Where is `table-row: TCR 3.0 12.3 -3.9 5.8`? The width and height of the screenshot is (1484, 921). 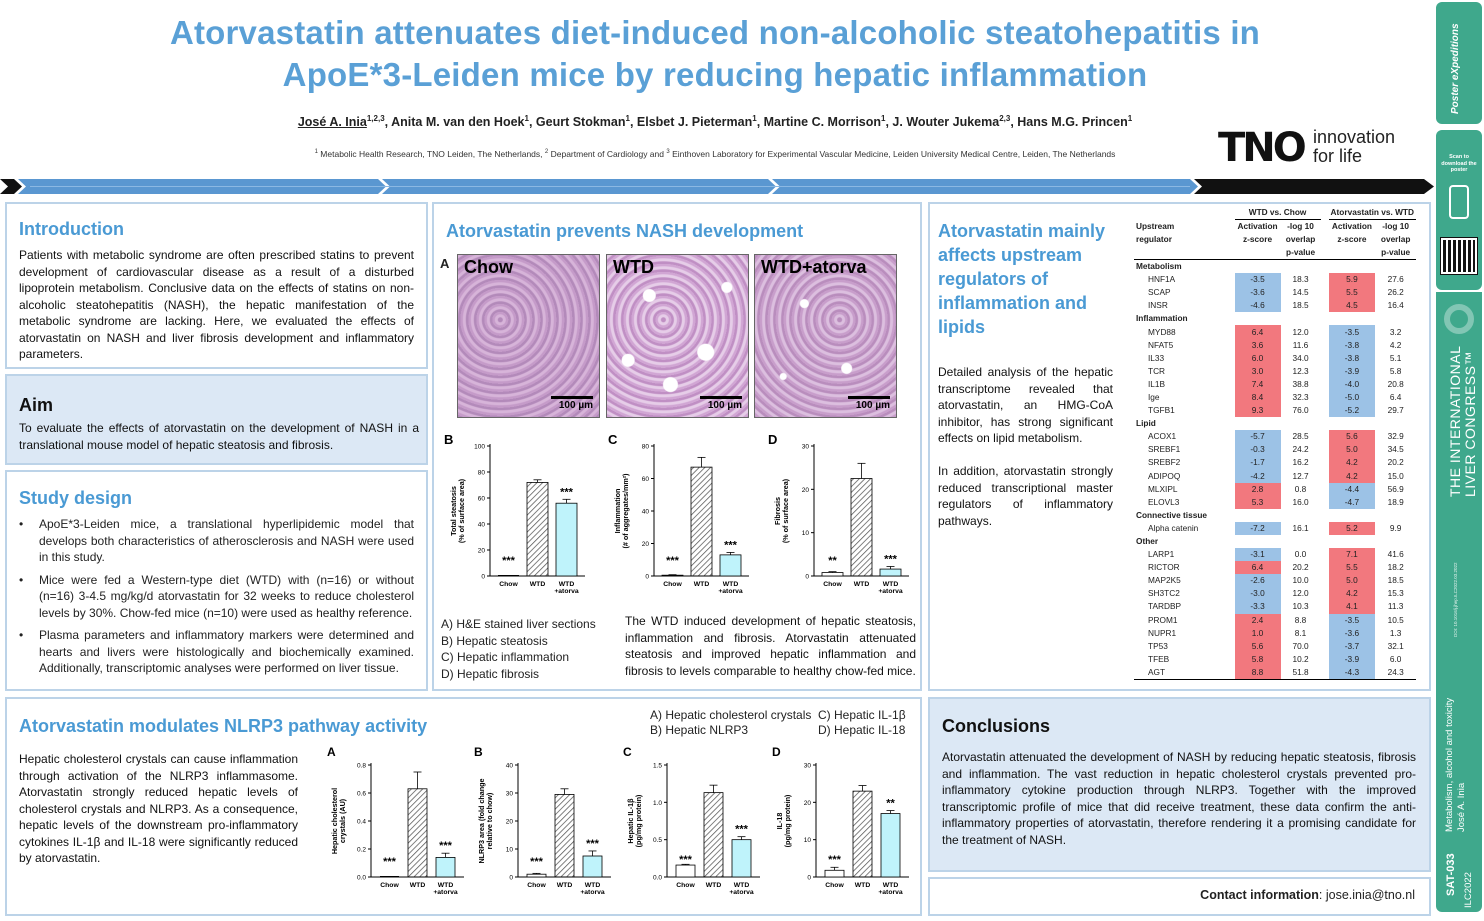 table-row: TCR 3.0 12.3 -3.9 5.8 is located at coordinates (1275, 371).